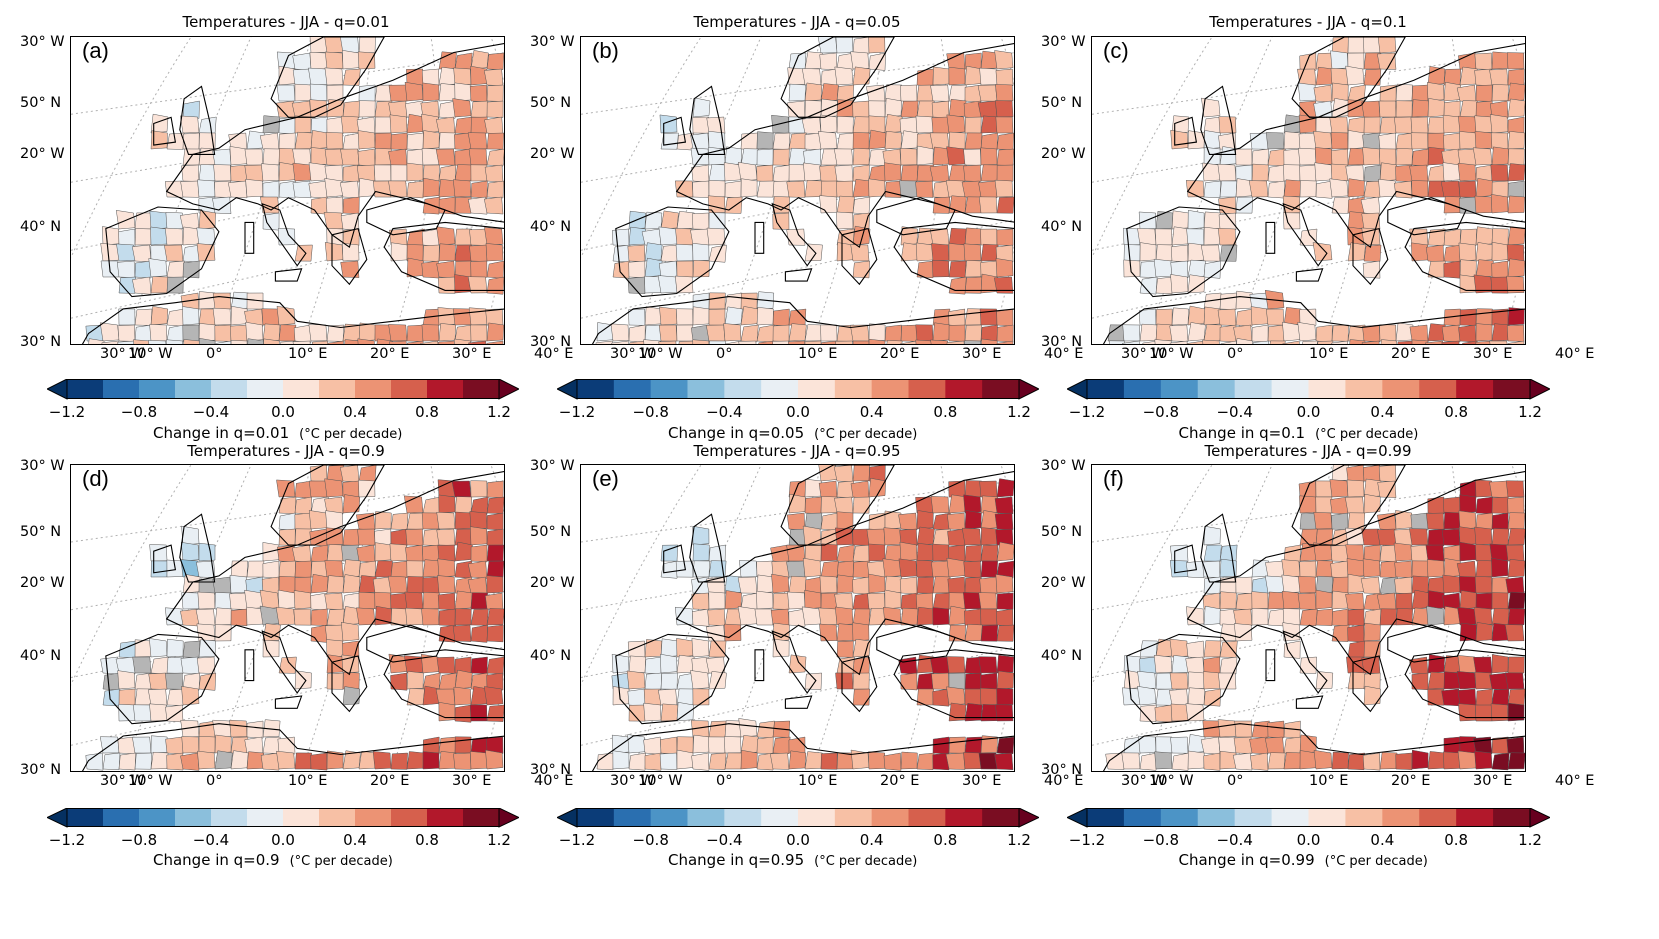  What do you see at coordinates (797, 22) in the screenshot?
I see `panel-title: Temperatures - JJA - q=0.05` at bounding box center [797, 22].